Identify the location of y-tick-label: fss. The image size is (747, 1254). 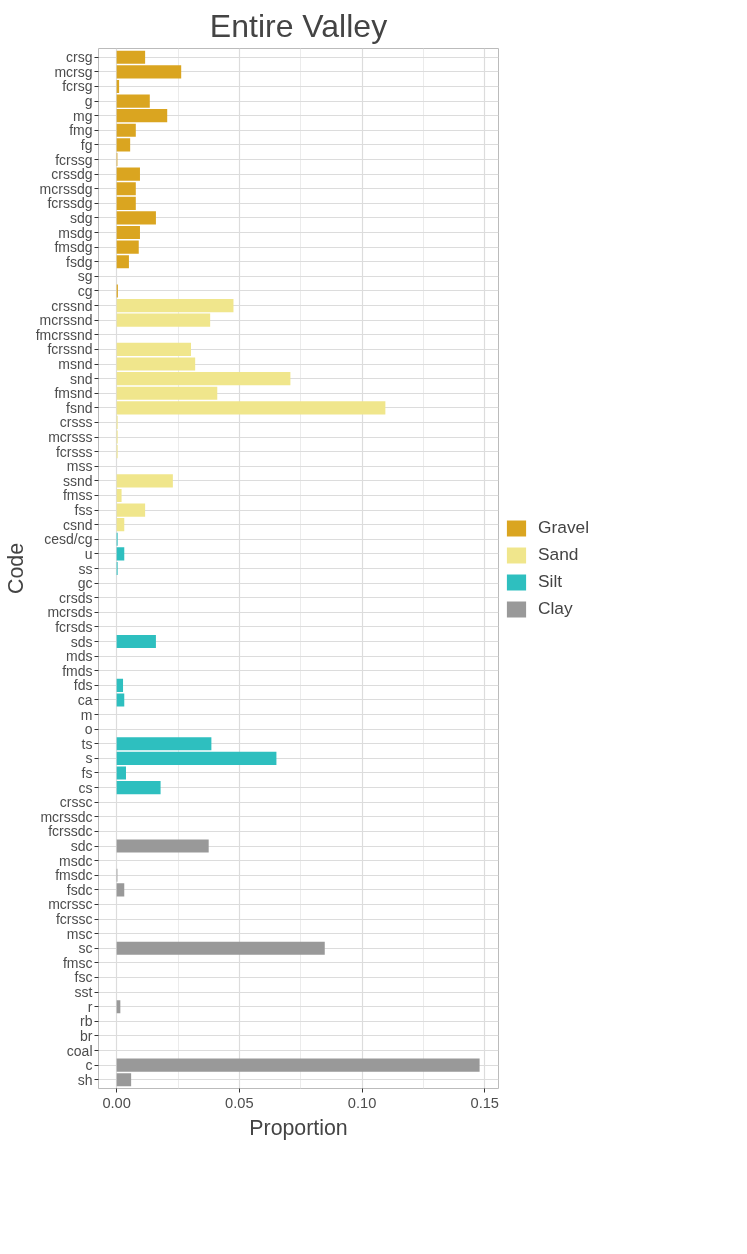
(83, 510).